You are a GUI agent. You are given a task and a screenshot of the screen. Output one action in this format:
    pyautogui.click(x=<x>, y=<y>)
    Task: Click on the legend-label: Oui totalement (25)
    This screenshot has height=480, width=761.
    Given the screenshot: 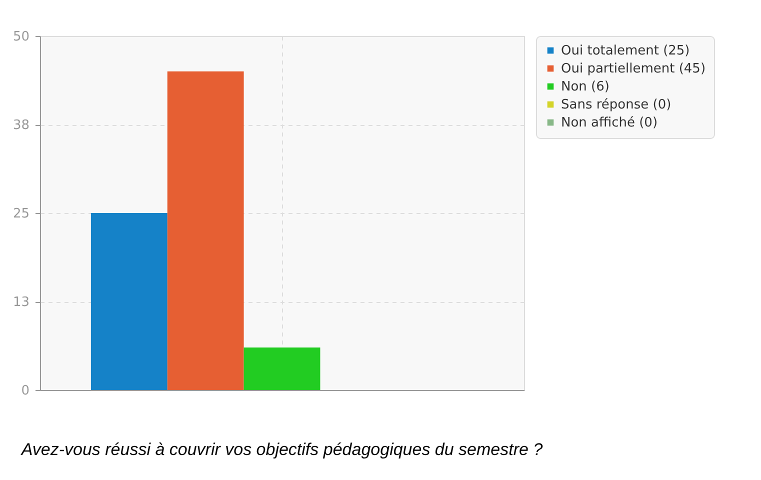 What is the action you would take?
    pyautogui.click(x=625, y=51)
    